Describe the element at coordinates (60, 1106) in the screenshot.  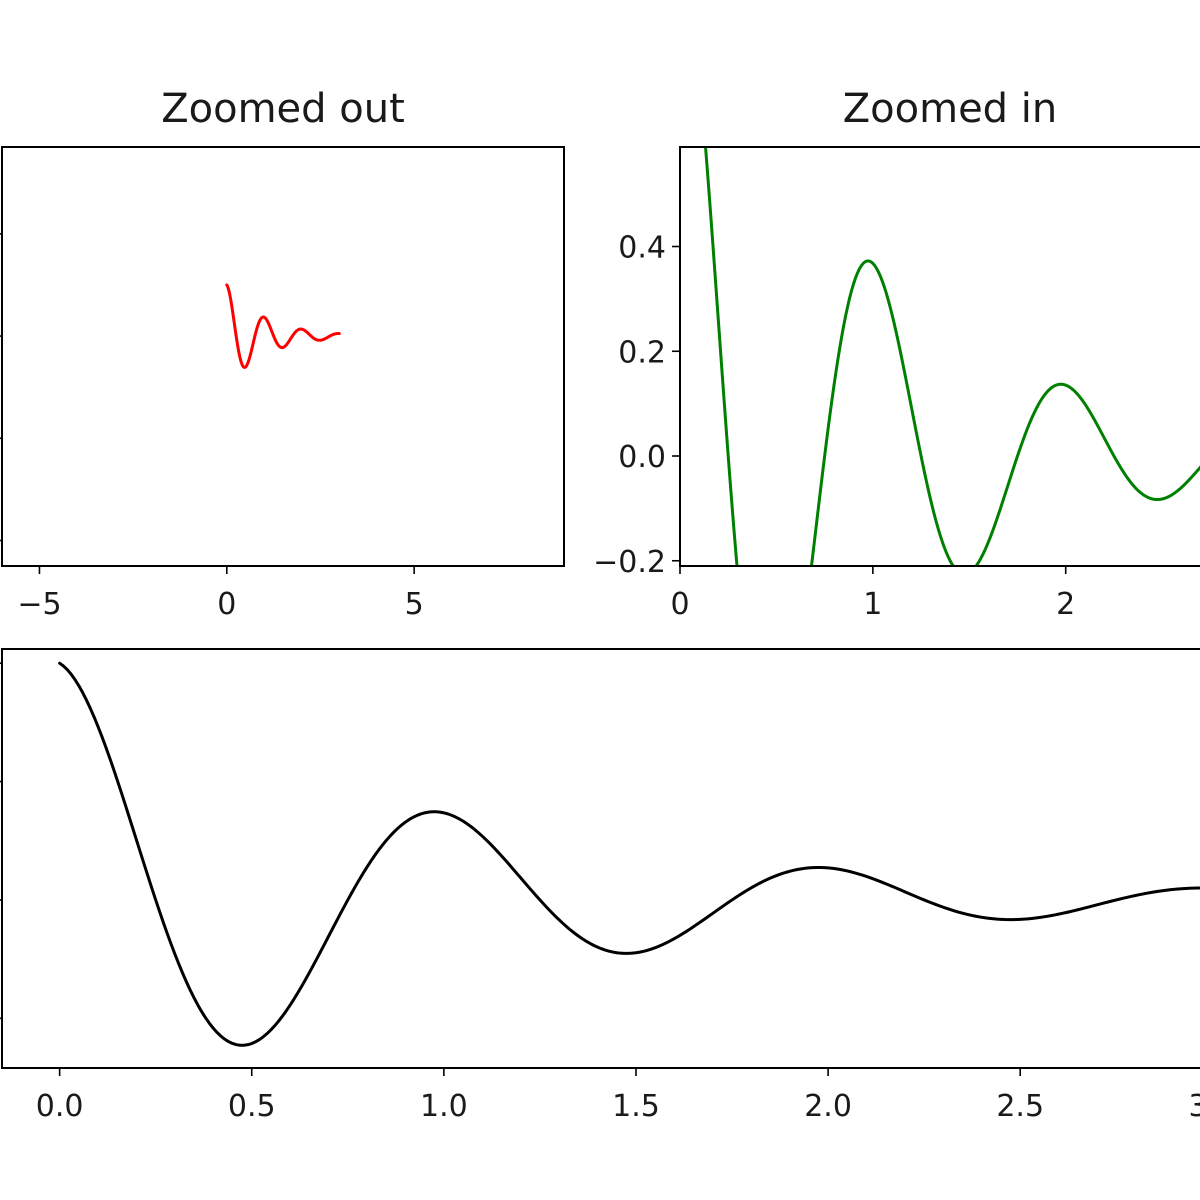
I see `full-view-x-tick-label: 0.0` at that location.